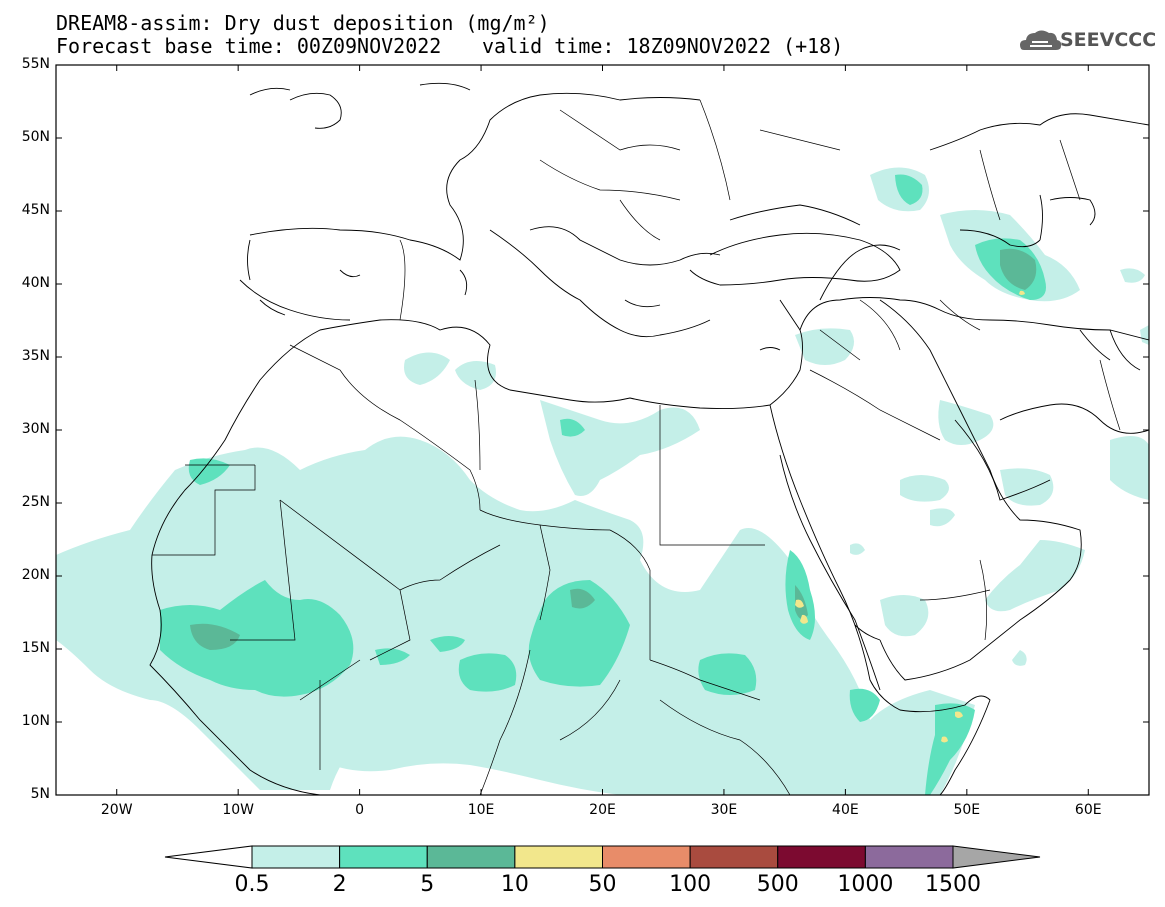 The height and width of the screenshot is (907, 1165). I want to click on colorbar-label: 2, so click(339, 884).